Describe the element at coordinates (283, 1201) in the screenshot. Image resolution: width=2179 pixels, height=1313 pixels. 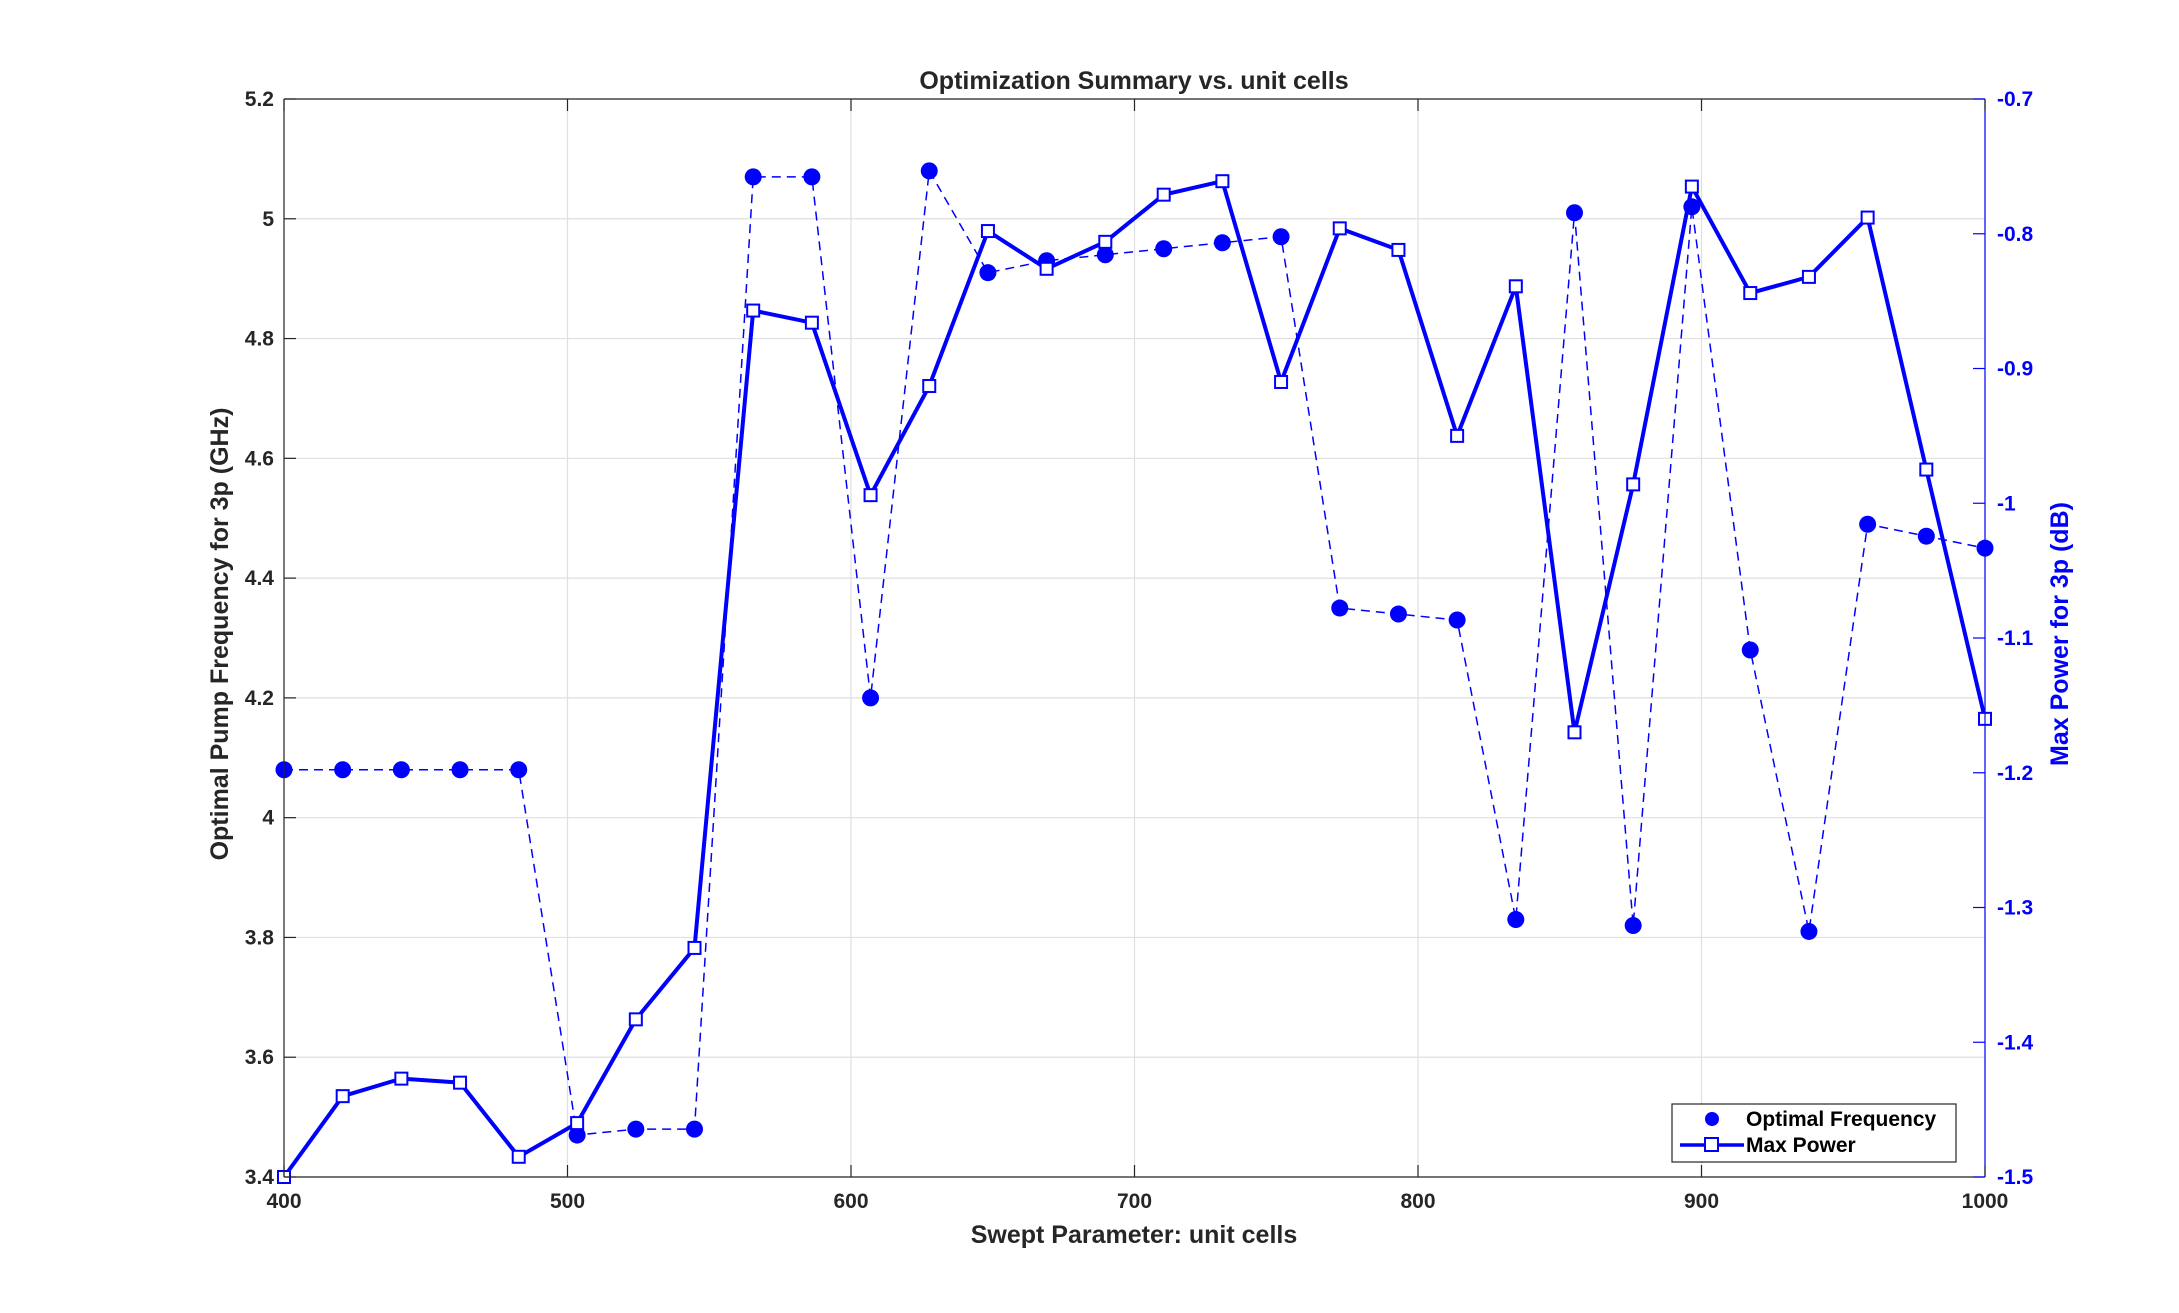
I see `x-tick-label: 400` at that location.